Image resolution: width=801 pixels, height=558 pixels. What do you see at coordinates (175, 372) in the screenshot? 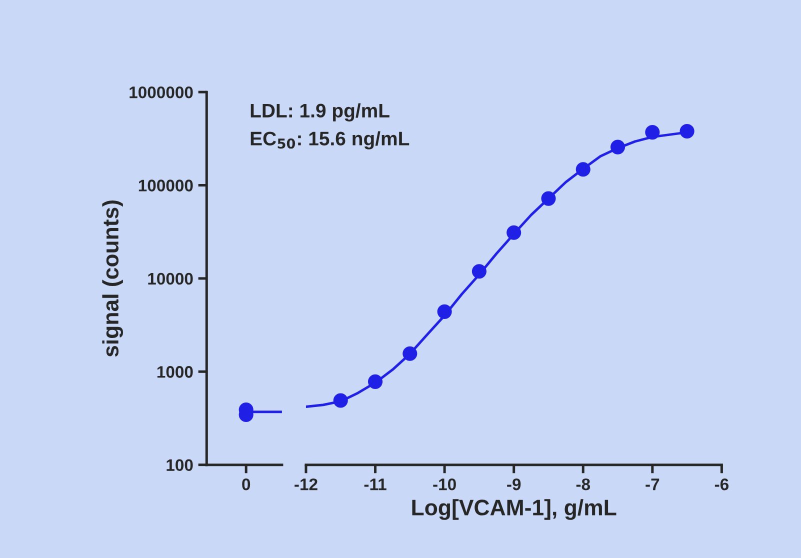
I see `y-tick-label: 1000` at bounding box center [175, 372].